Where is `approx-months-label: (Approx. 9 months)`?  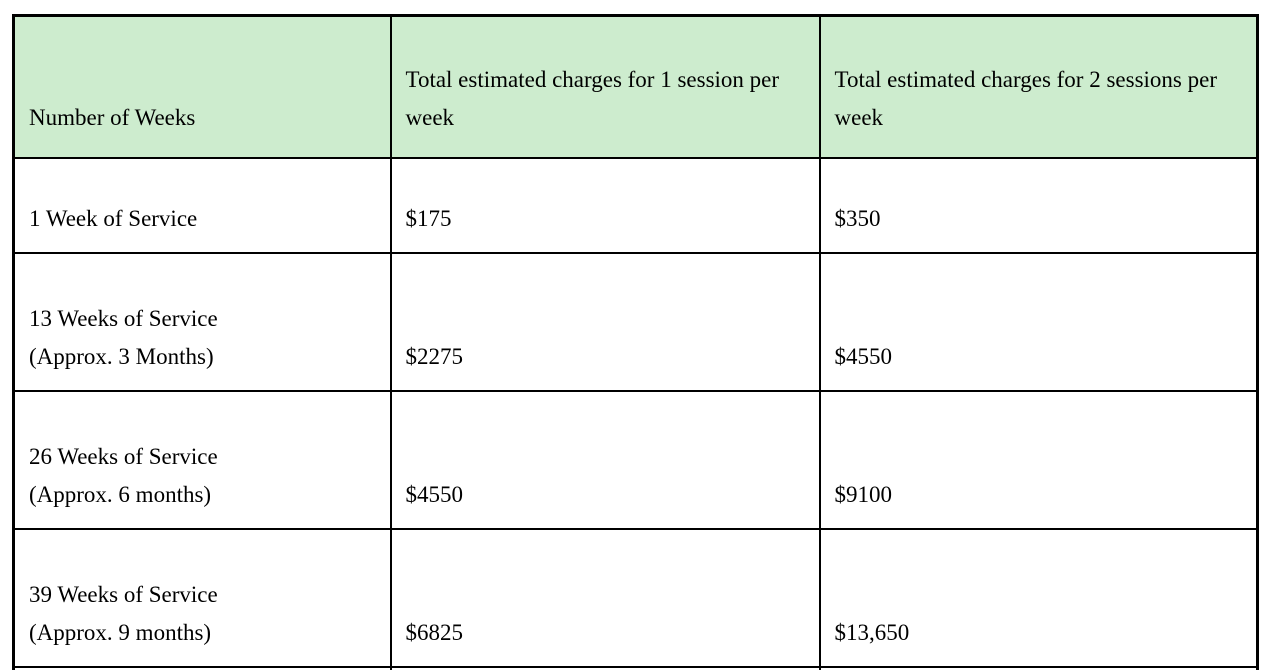
approx-months-label: (Approx. 9 months) is located at coordinates (120, 632).